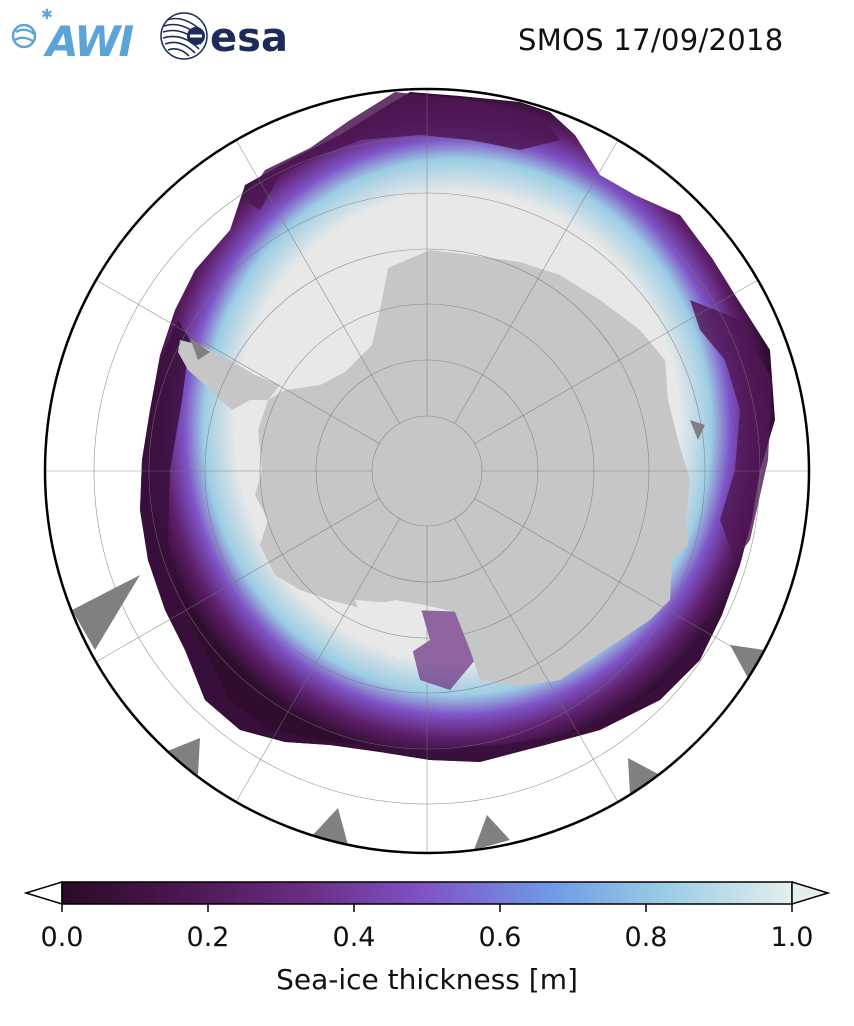 The width and height of the screenshot is (854, 1026). I want to click on colorbar-tick-label: 1.0, so click(792, 937).